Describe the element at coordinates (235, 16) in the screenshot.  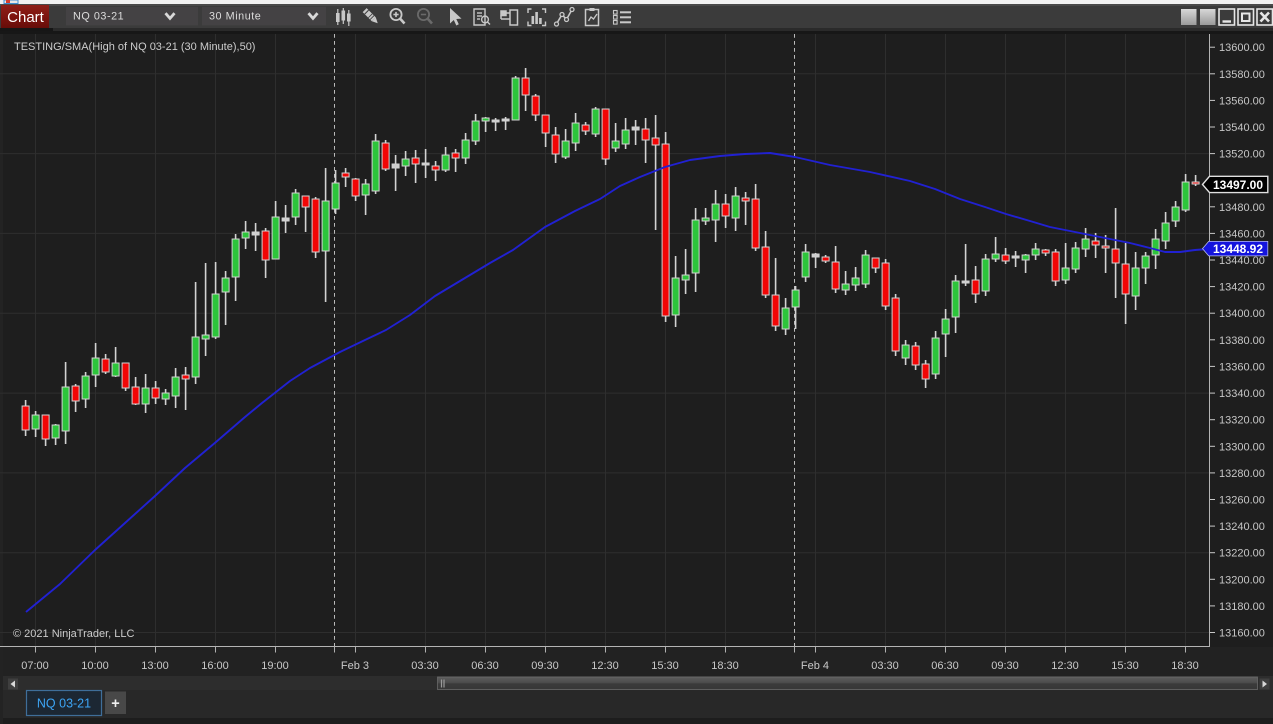
I see `svg-text: 30 Minute` at that location.